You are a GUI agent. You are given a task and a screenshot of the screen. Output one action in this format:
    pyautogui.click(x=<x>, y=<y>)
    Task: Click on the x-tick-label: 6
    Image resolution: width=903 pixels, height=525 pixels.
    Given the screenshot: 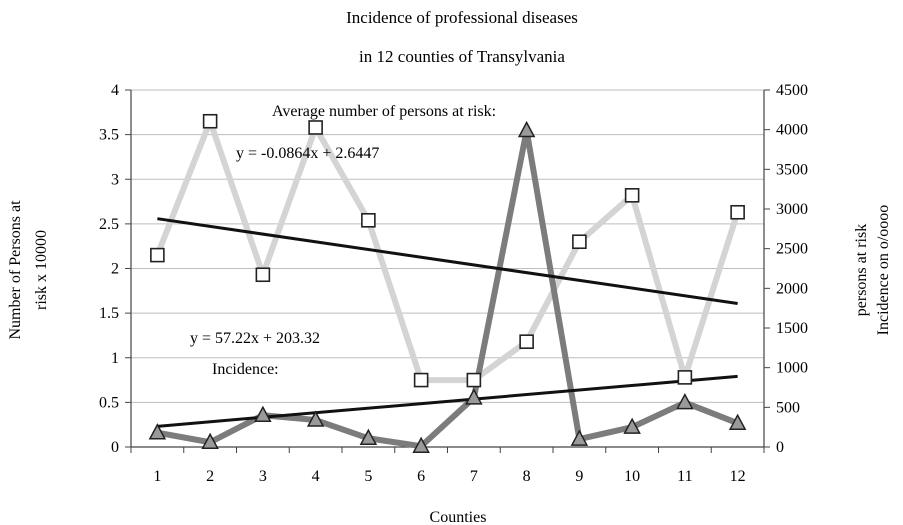 What is the action you would take?
    pyautogui.click(x=421, y=476)
    